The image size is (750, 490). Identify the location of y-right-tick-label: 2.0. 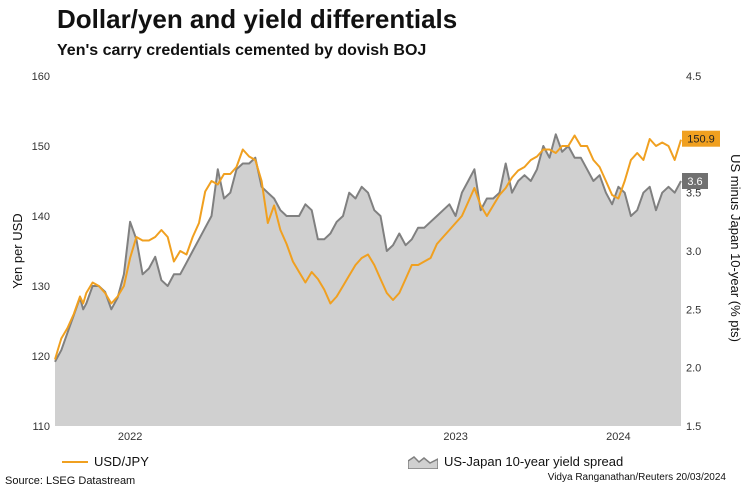
(693, 369).